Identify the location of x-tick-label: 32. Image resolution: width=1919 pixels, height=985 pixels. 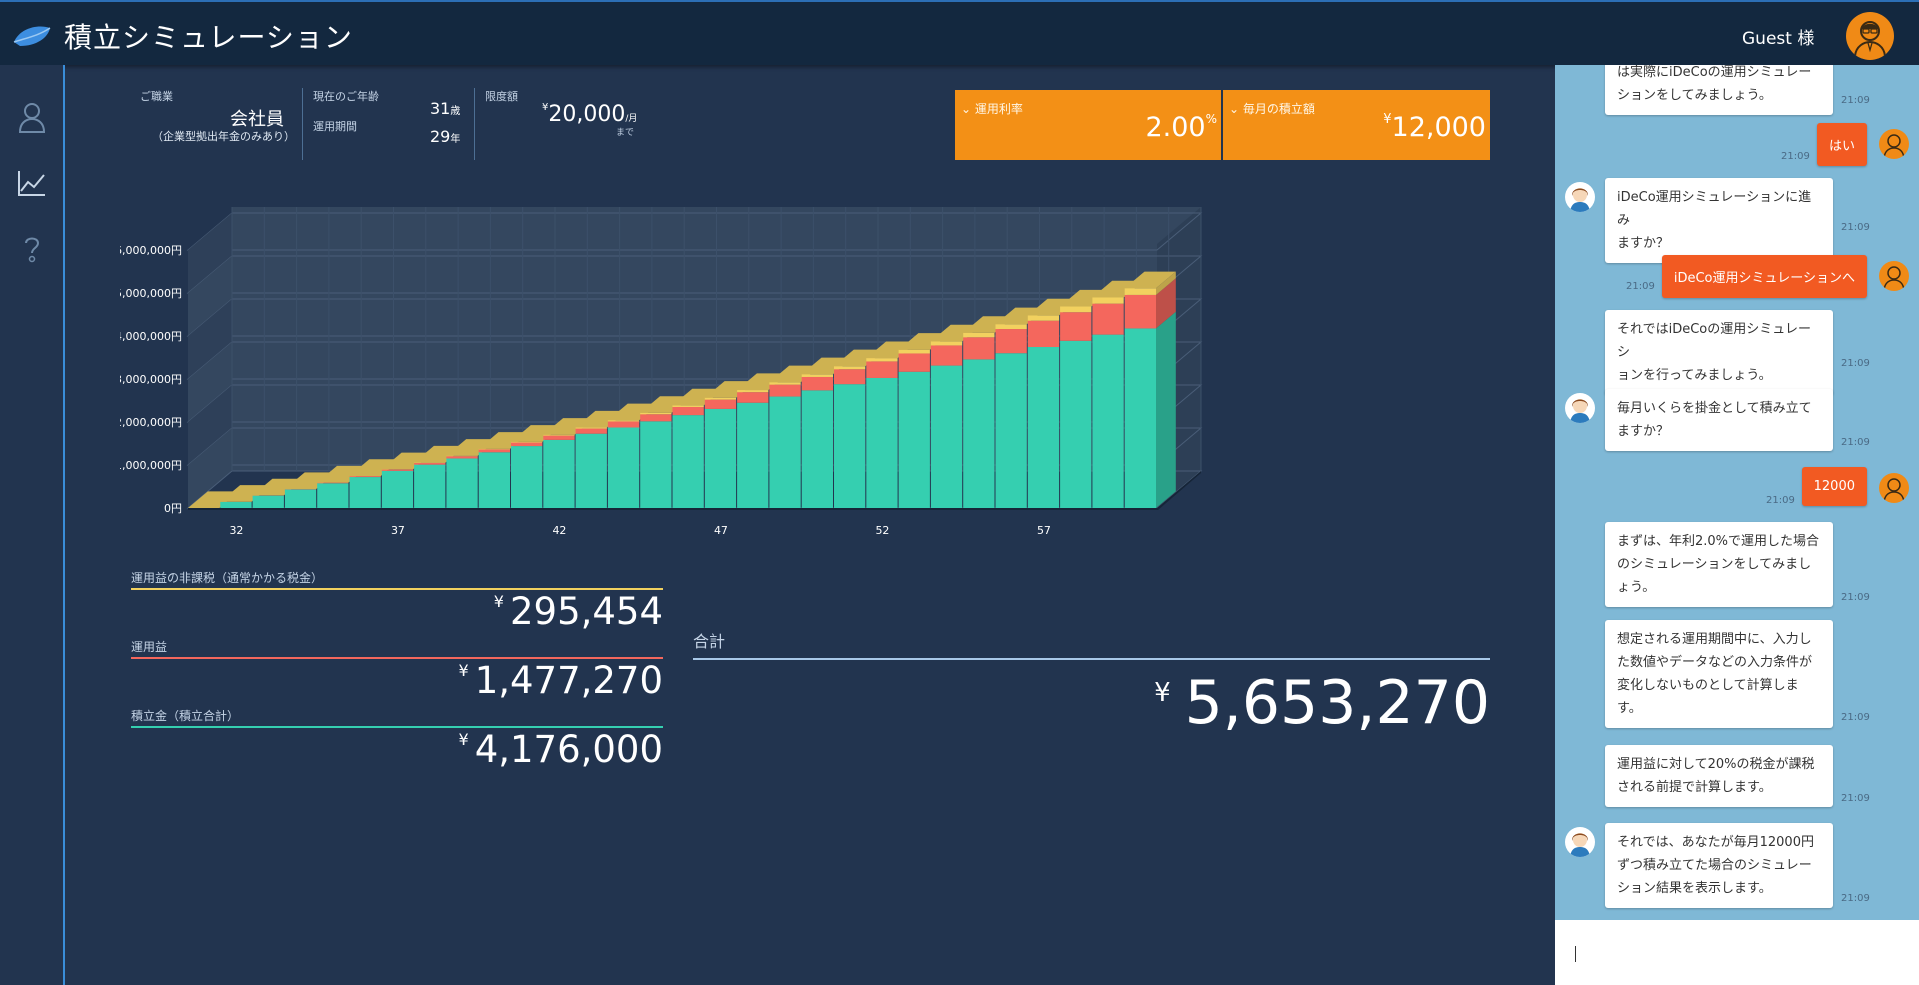
(236, 530).